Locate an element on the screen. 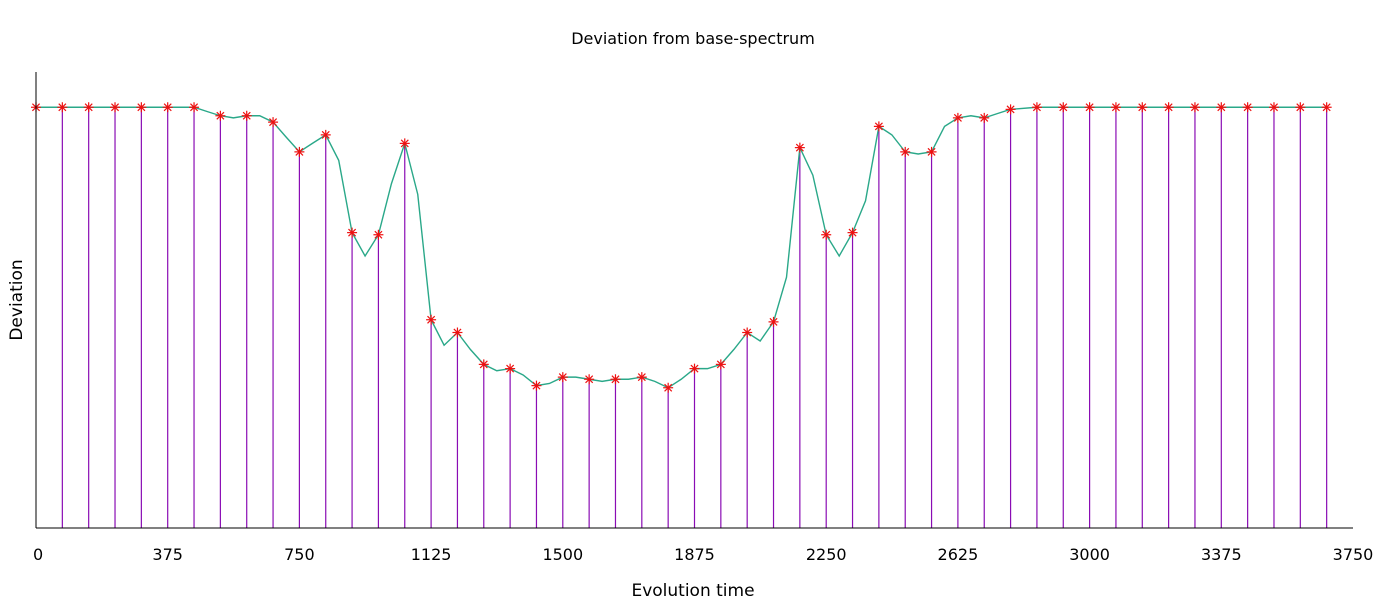 This screenshot has width=1383, height=607. x-tick-label: 1875 is located at coordinates (694, 554).